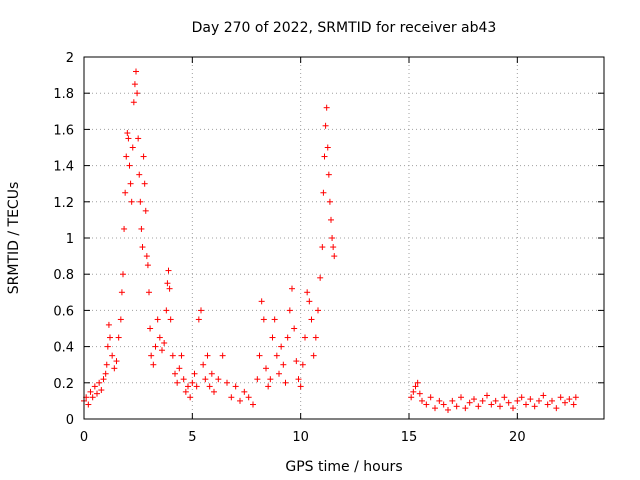 The width and height of the screenshot is (640, 480). Describe the element at coordinates (70, 239) in the screenshot. I see `y-tick-label: 1` at that location.